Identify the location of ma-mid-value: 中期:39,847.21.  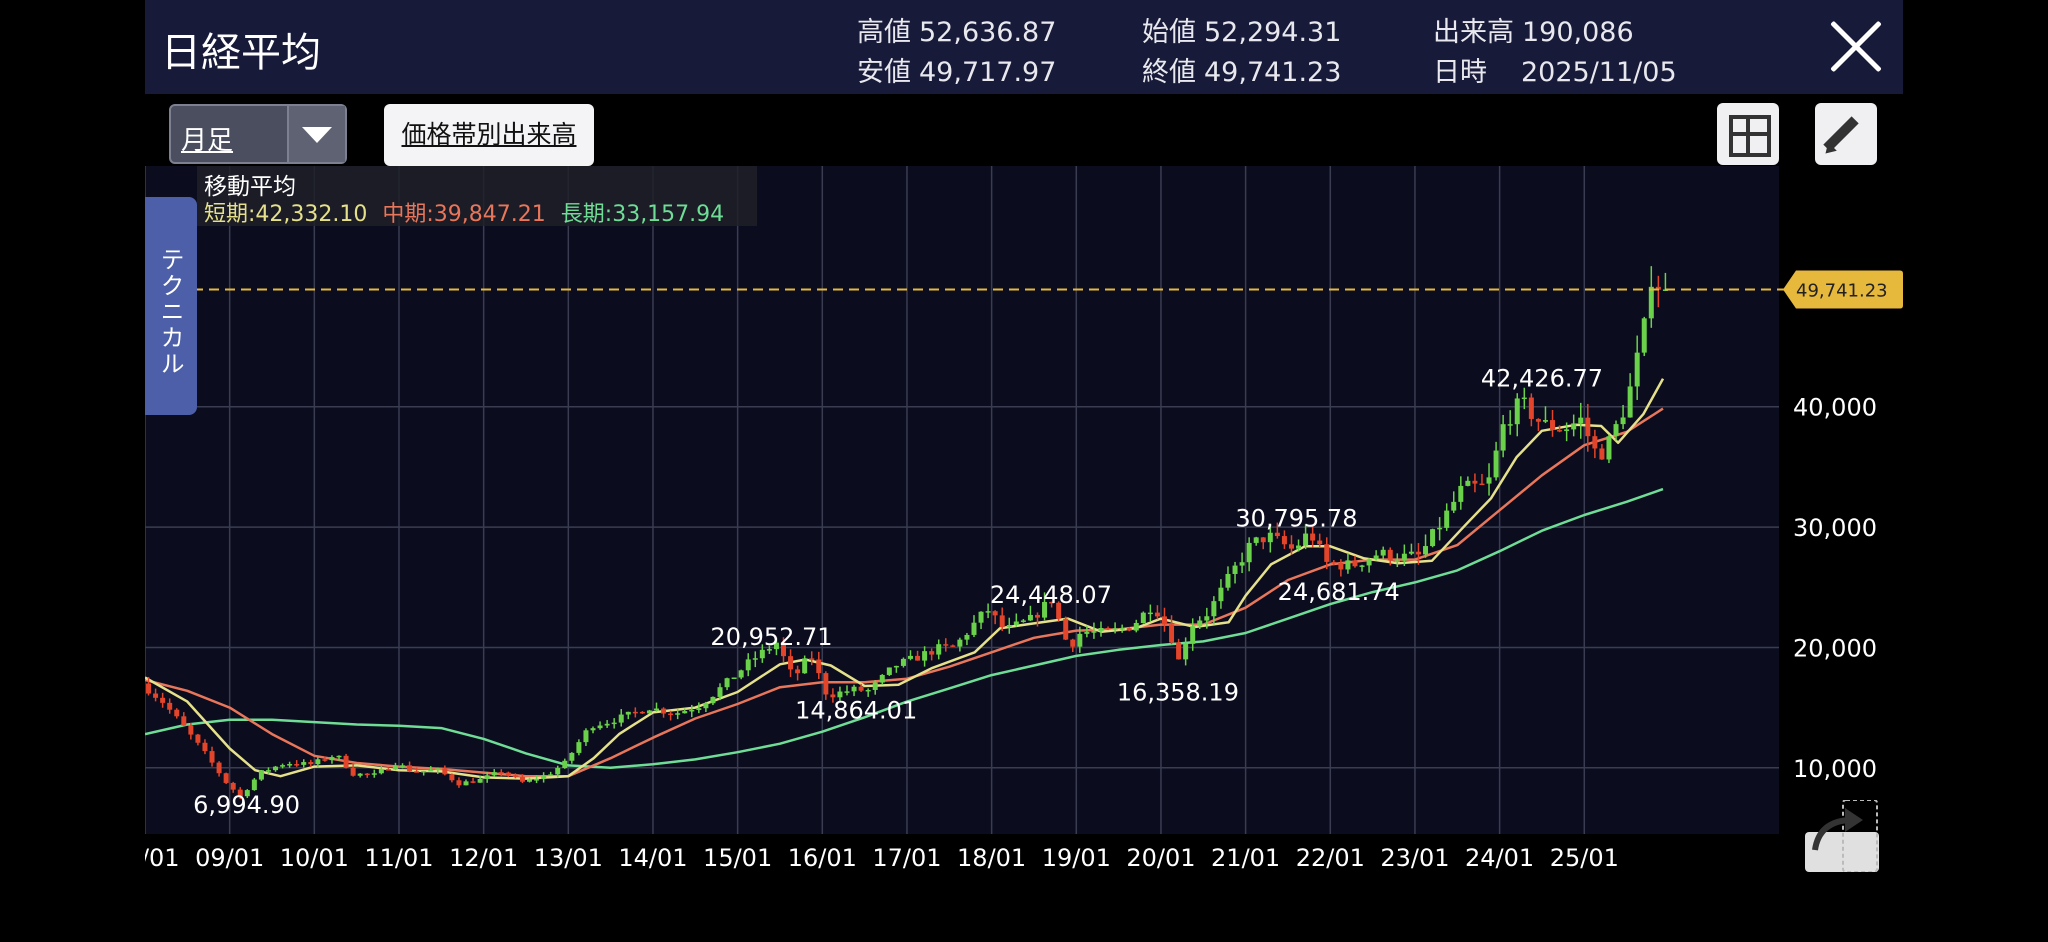
(464, 214).